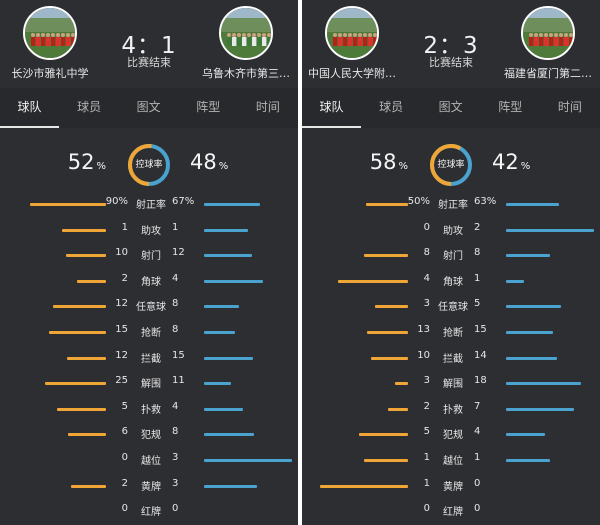 This screenshot has width=600, height=525. I want to click on home-stat-value: 25, so click(121, 381).